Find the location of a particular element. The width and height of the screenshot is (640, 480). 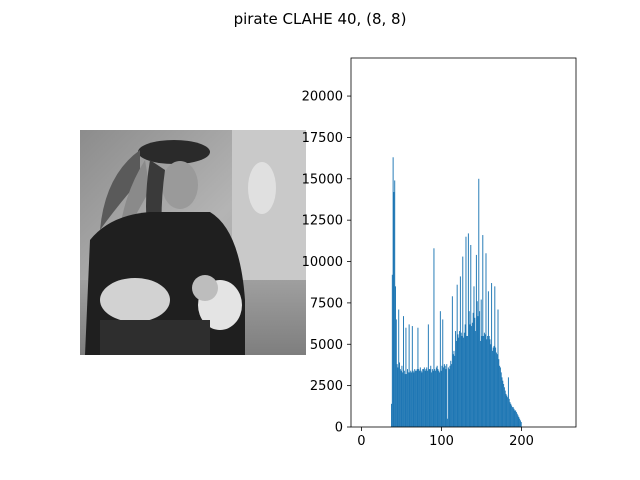

y-tick-label: 10000 is located at coordinates (322, 262).